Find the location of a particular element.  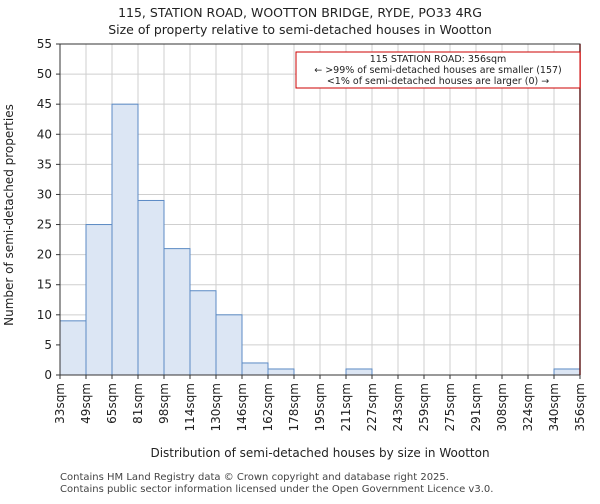

bar-49sqm is located at coordinates (99, 300).